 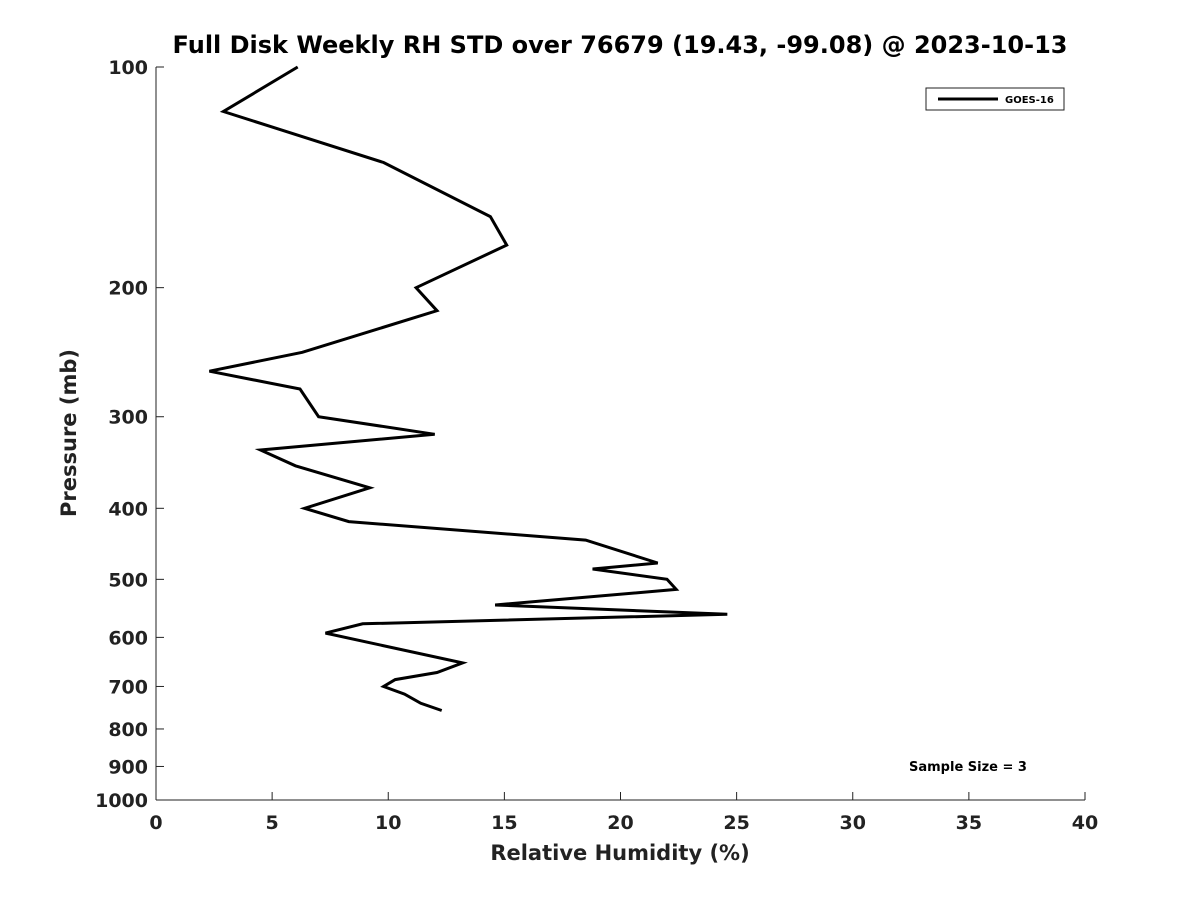 I want to click on x-tick-label: 20, so click(x=620, y=823).